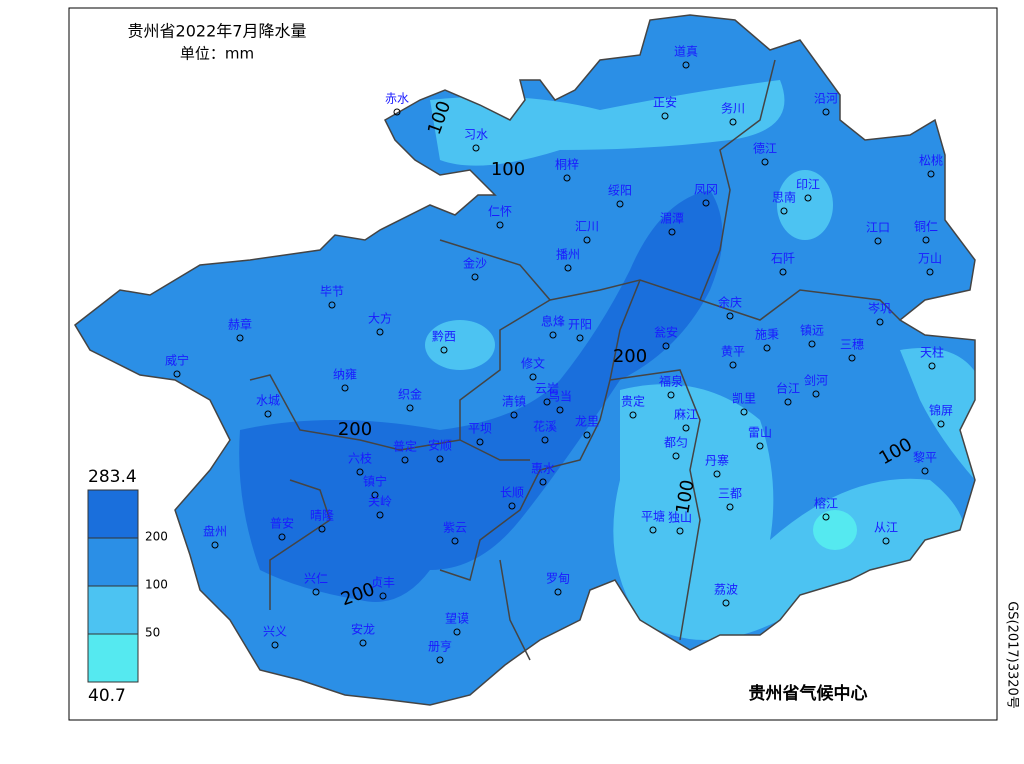 Image resolution: width=1024 pixels, height=764 pixels. What do you see at coordinates (926, 226) in the screenshot?
I see `station-label: 铜仁` at bounding box center [926, 226].